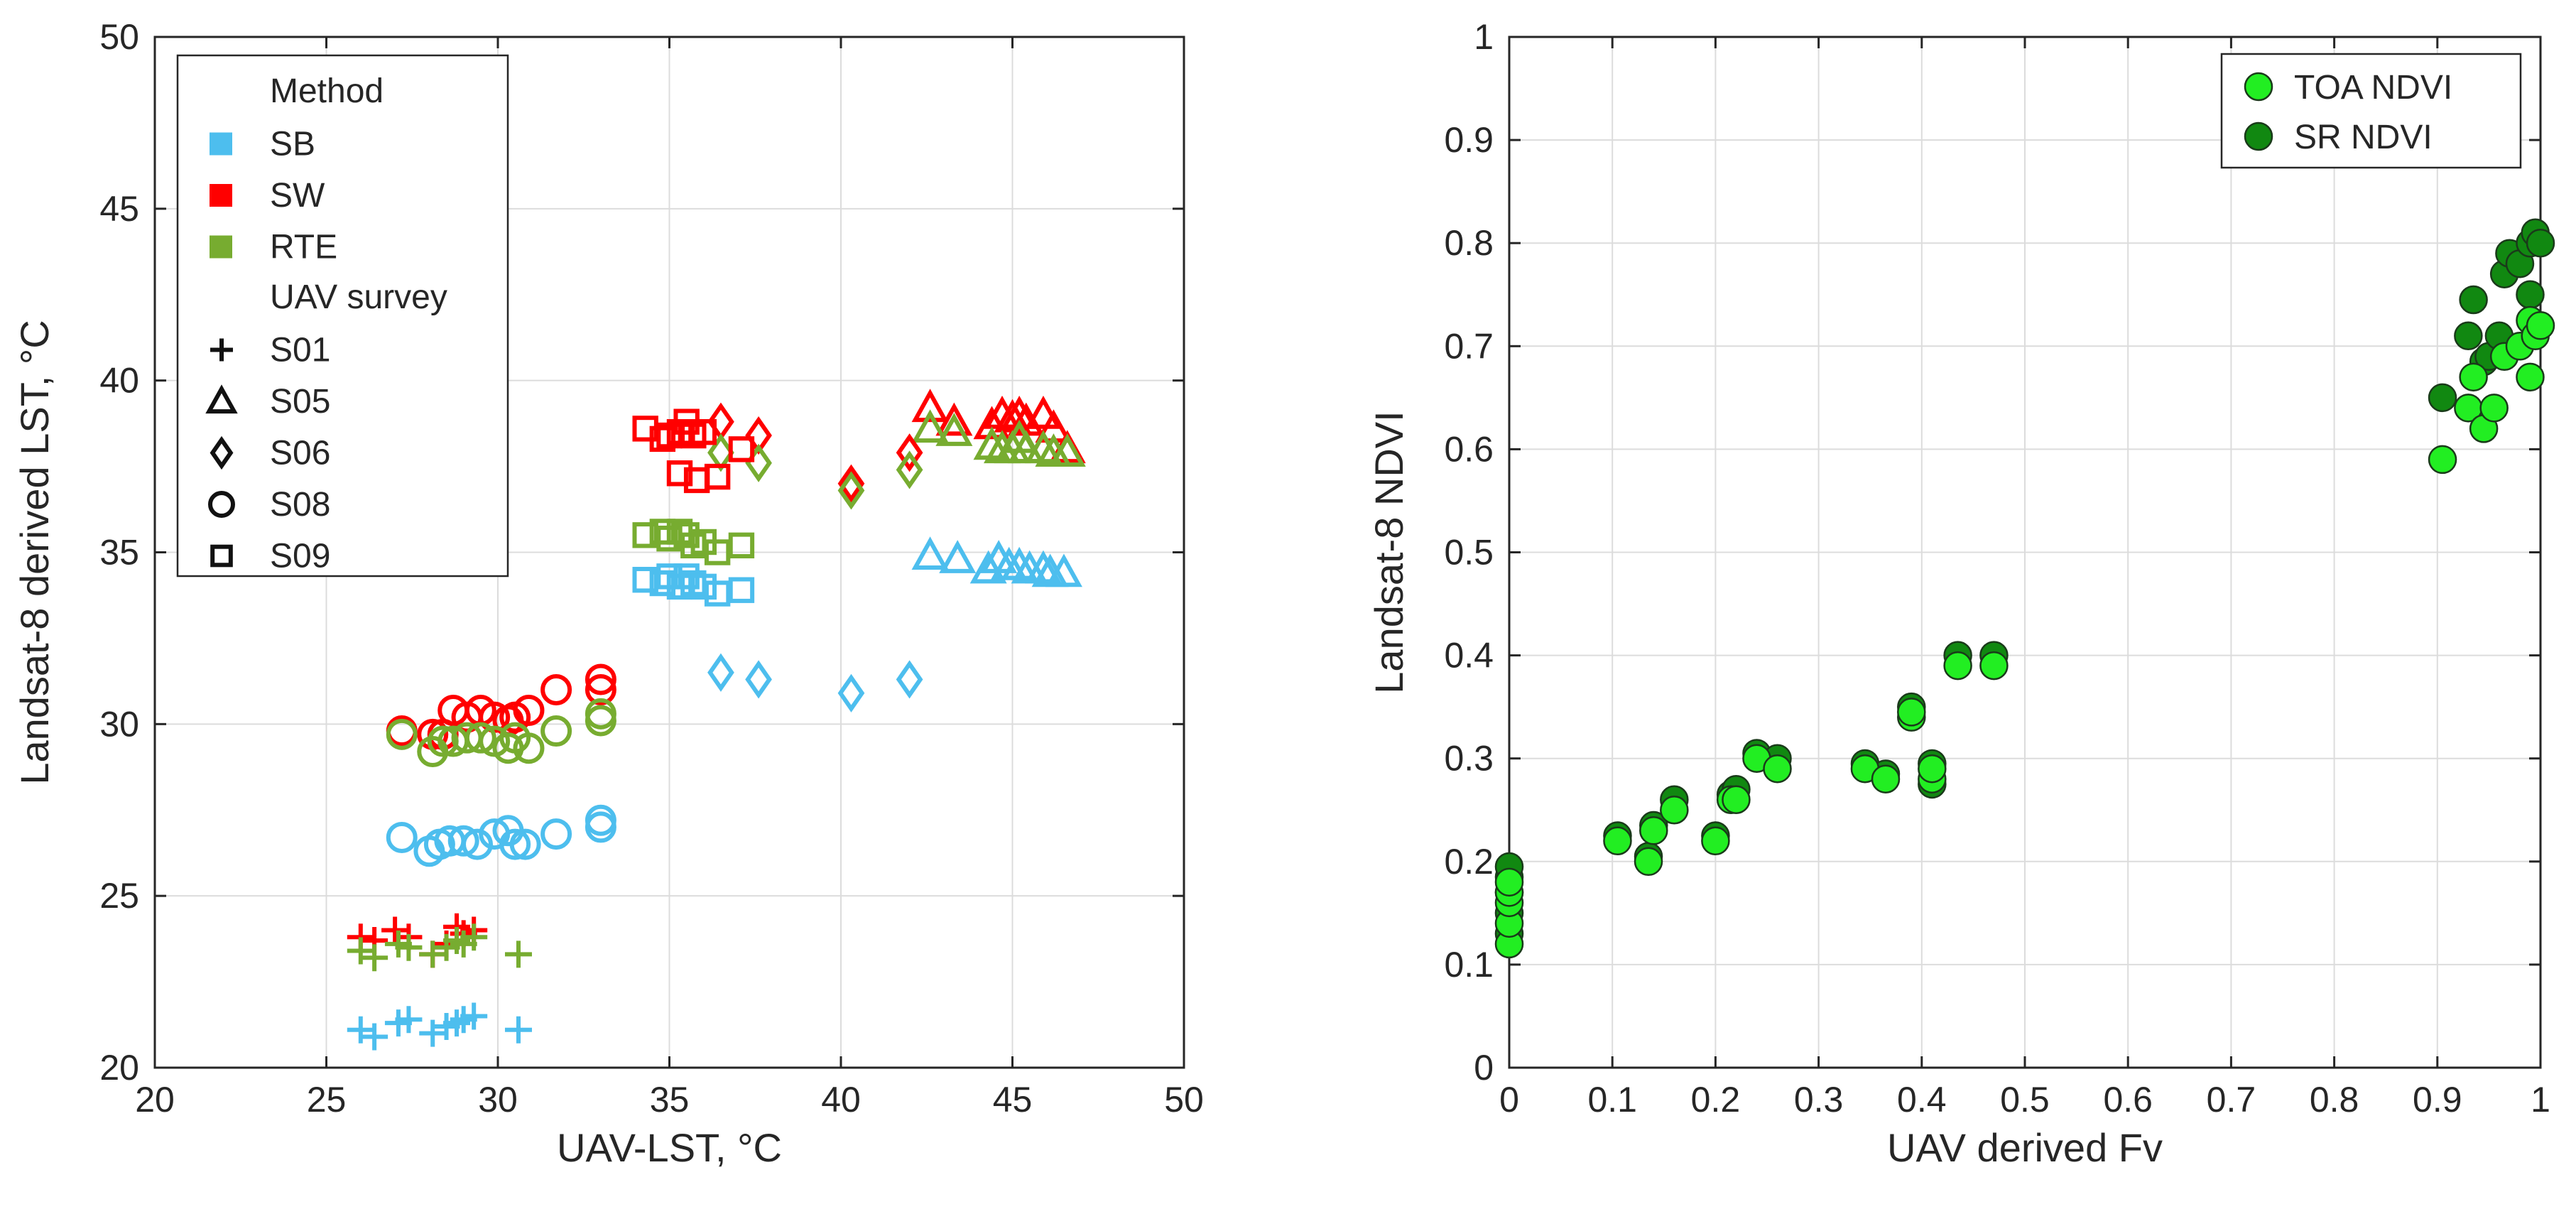 The height and width of the screenshot is (1214, 2576). What do you see at coordinates (1716, 1100) in the screenshot?
I see `x-tick-label: 0.2` at bounding box center [1716, 1100].